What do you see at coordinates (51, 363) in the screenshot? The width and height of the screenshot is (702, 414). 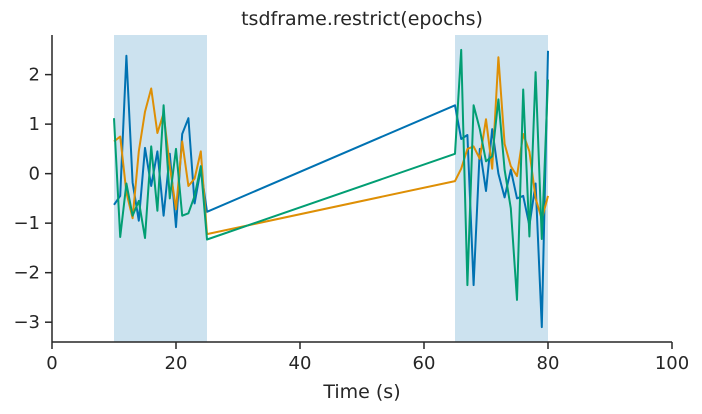 I see `x-tick-label: 0` at bounding box center [51, 363].